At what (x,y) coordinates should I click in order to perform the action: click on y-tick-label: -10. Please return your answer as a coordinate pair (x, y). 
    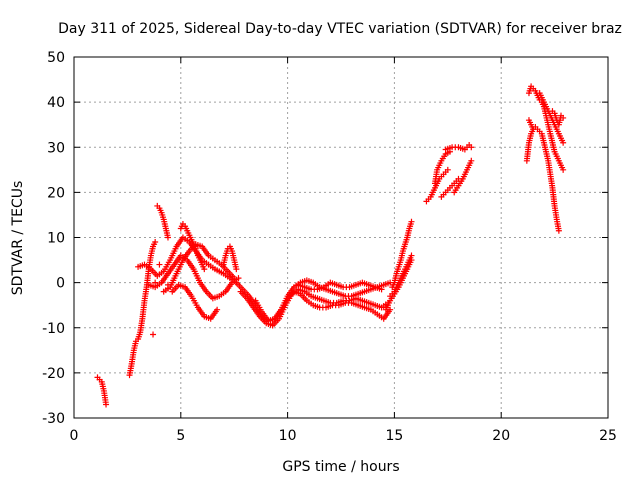
    Looking at the image, I should click on (53, 329).